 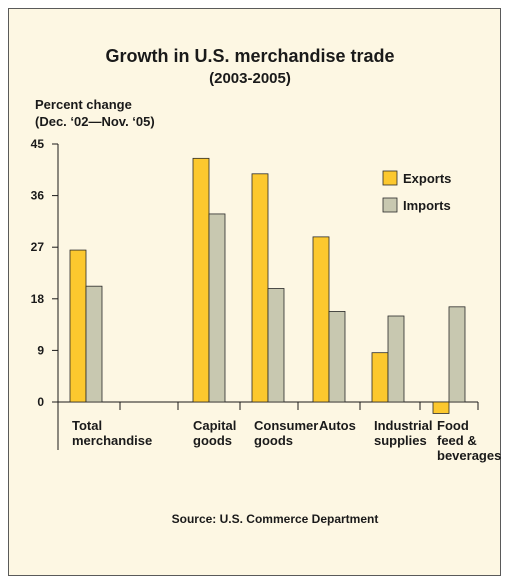 What do you see at coordinates (38, 144) in the screenshot?
I see `y-tick-label: 45` at bounding box center [38, 144].